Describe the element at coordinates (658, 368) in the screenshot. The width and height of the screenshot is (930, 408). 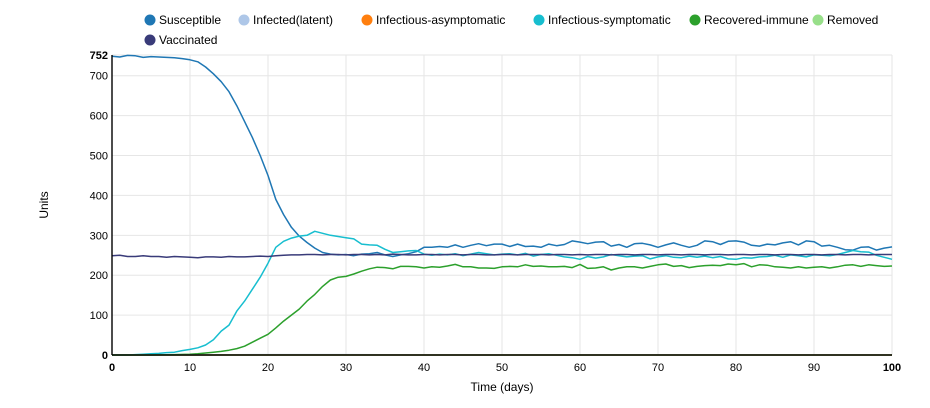
I see `x-tick-label: 70` at that location.